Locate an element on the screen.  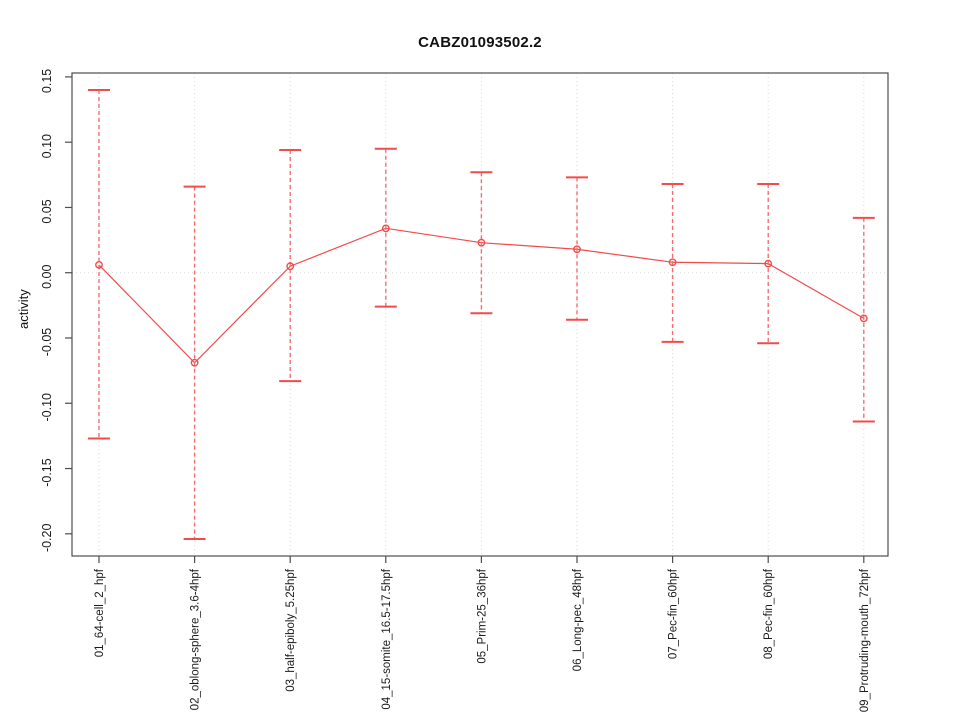
y-tick-label: -0.05 is located at coordinates (47, 342).